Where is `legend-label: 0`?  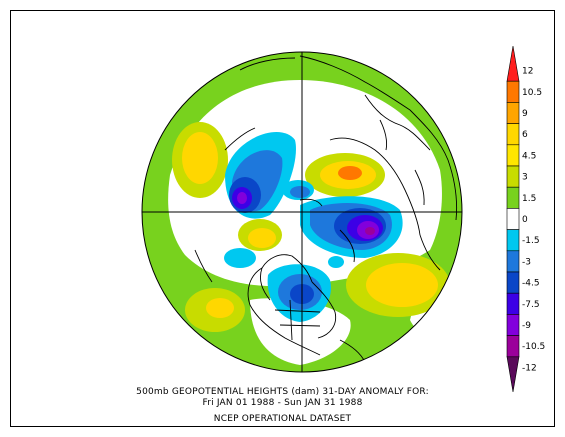
legend-label: 0 is located at coordinates (525, 220).